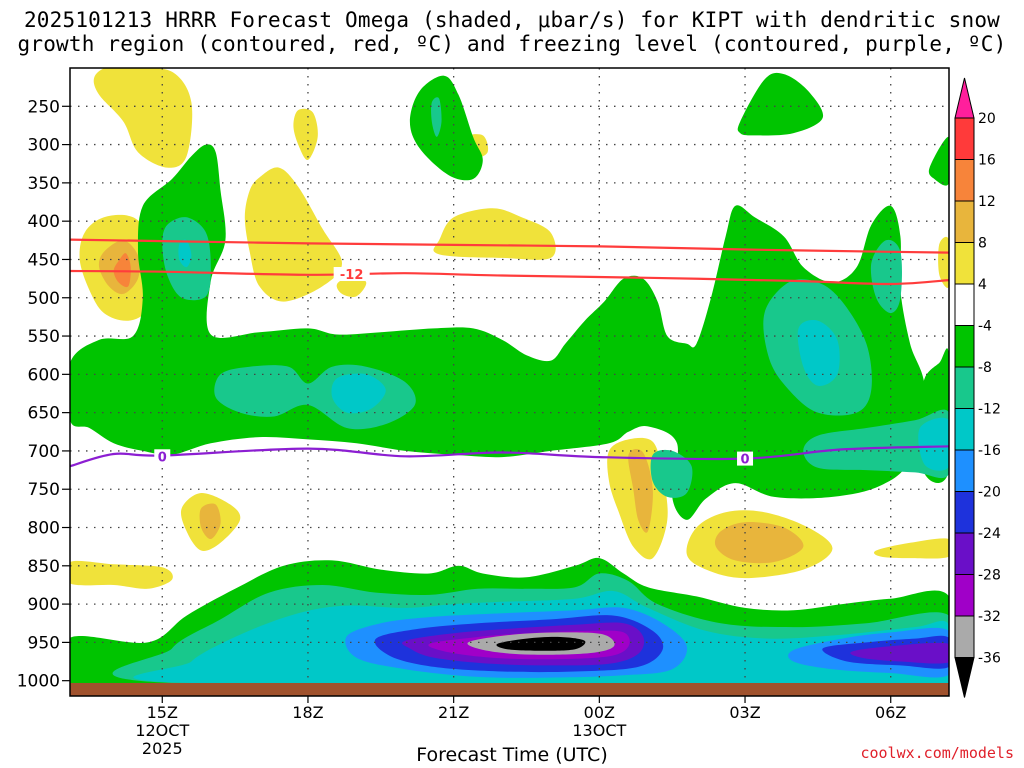 This screenshot has height=768, width=1024. What do you see at coordinates (512, 755) in the screenshot?
I see `x-axis-label: Forecast Time (UTC)` at bounding box center [512, 755].